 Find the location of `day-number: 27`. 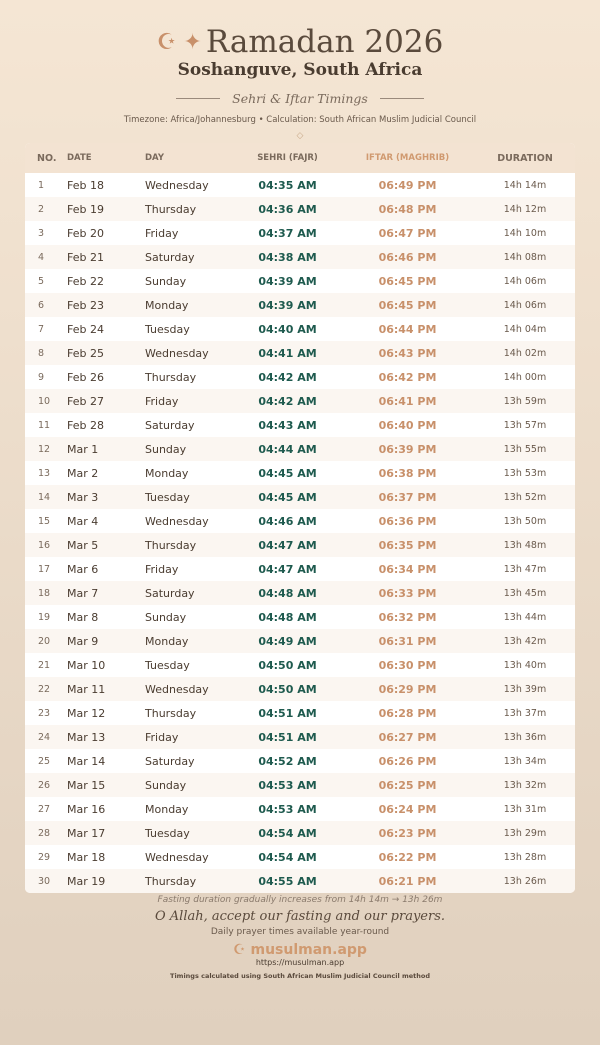

day-number: 27 is located at coordinates (44, 809).